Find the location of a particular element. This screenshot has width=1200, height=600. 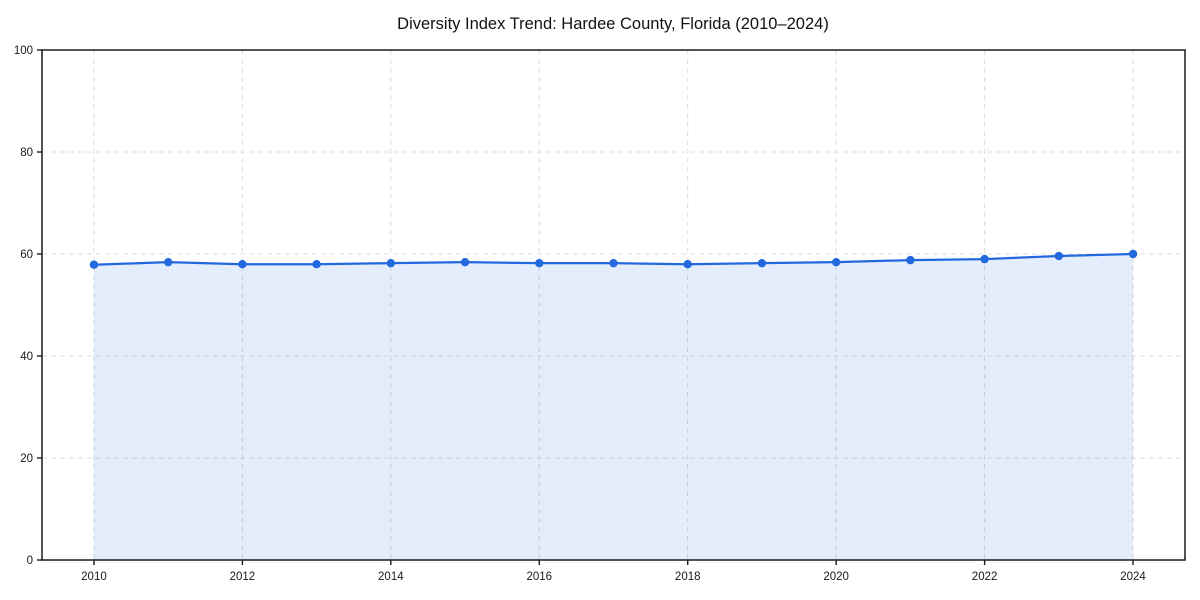

y-axis-tick-label: 0 is located at coordinates (30, 561).